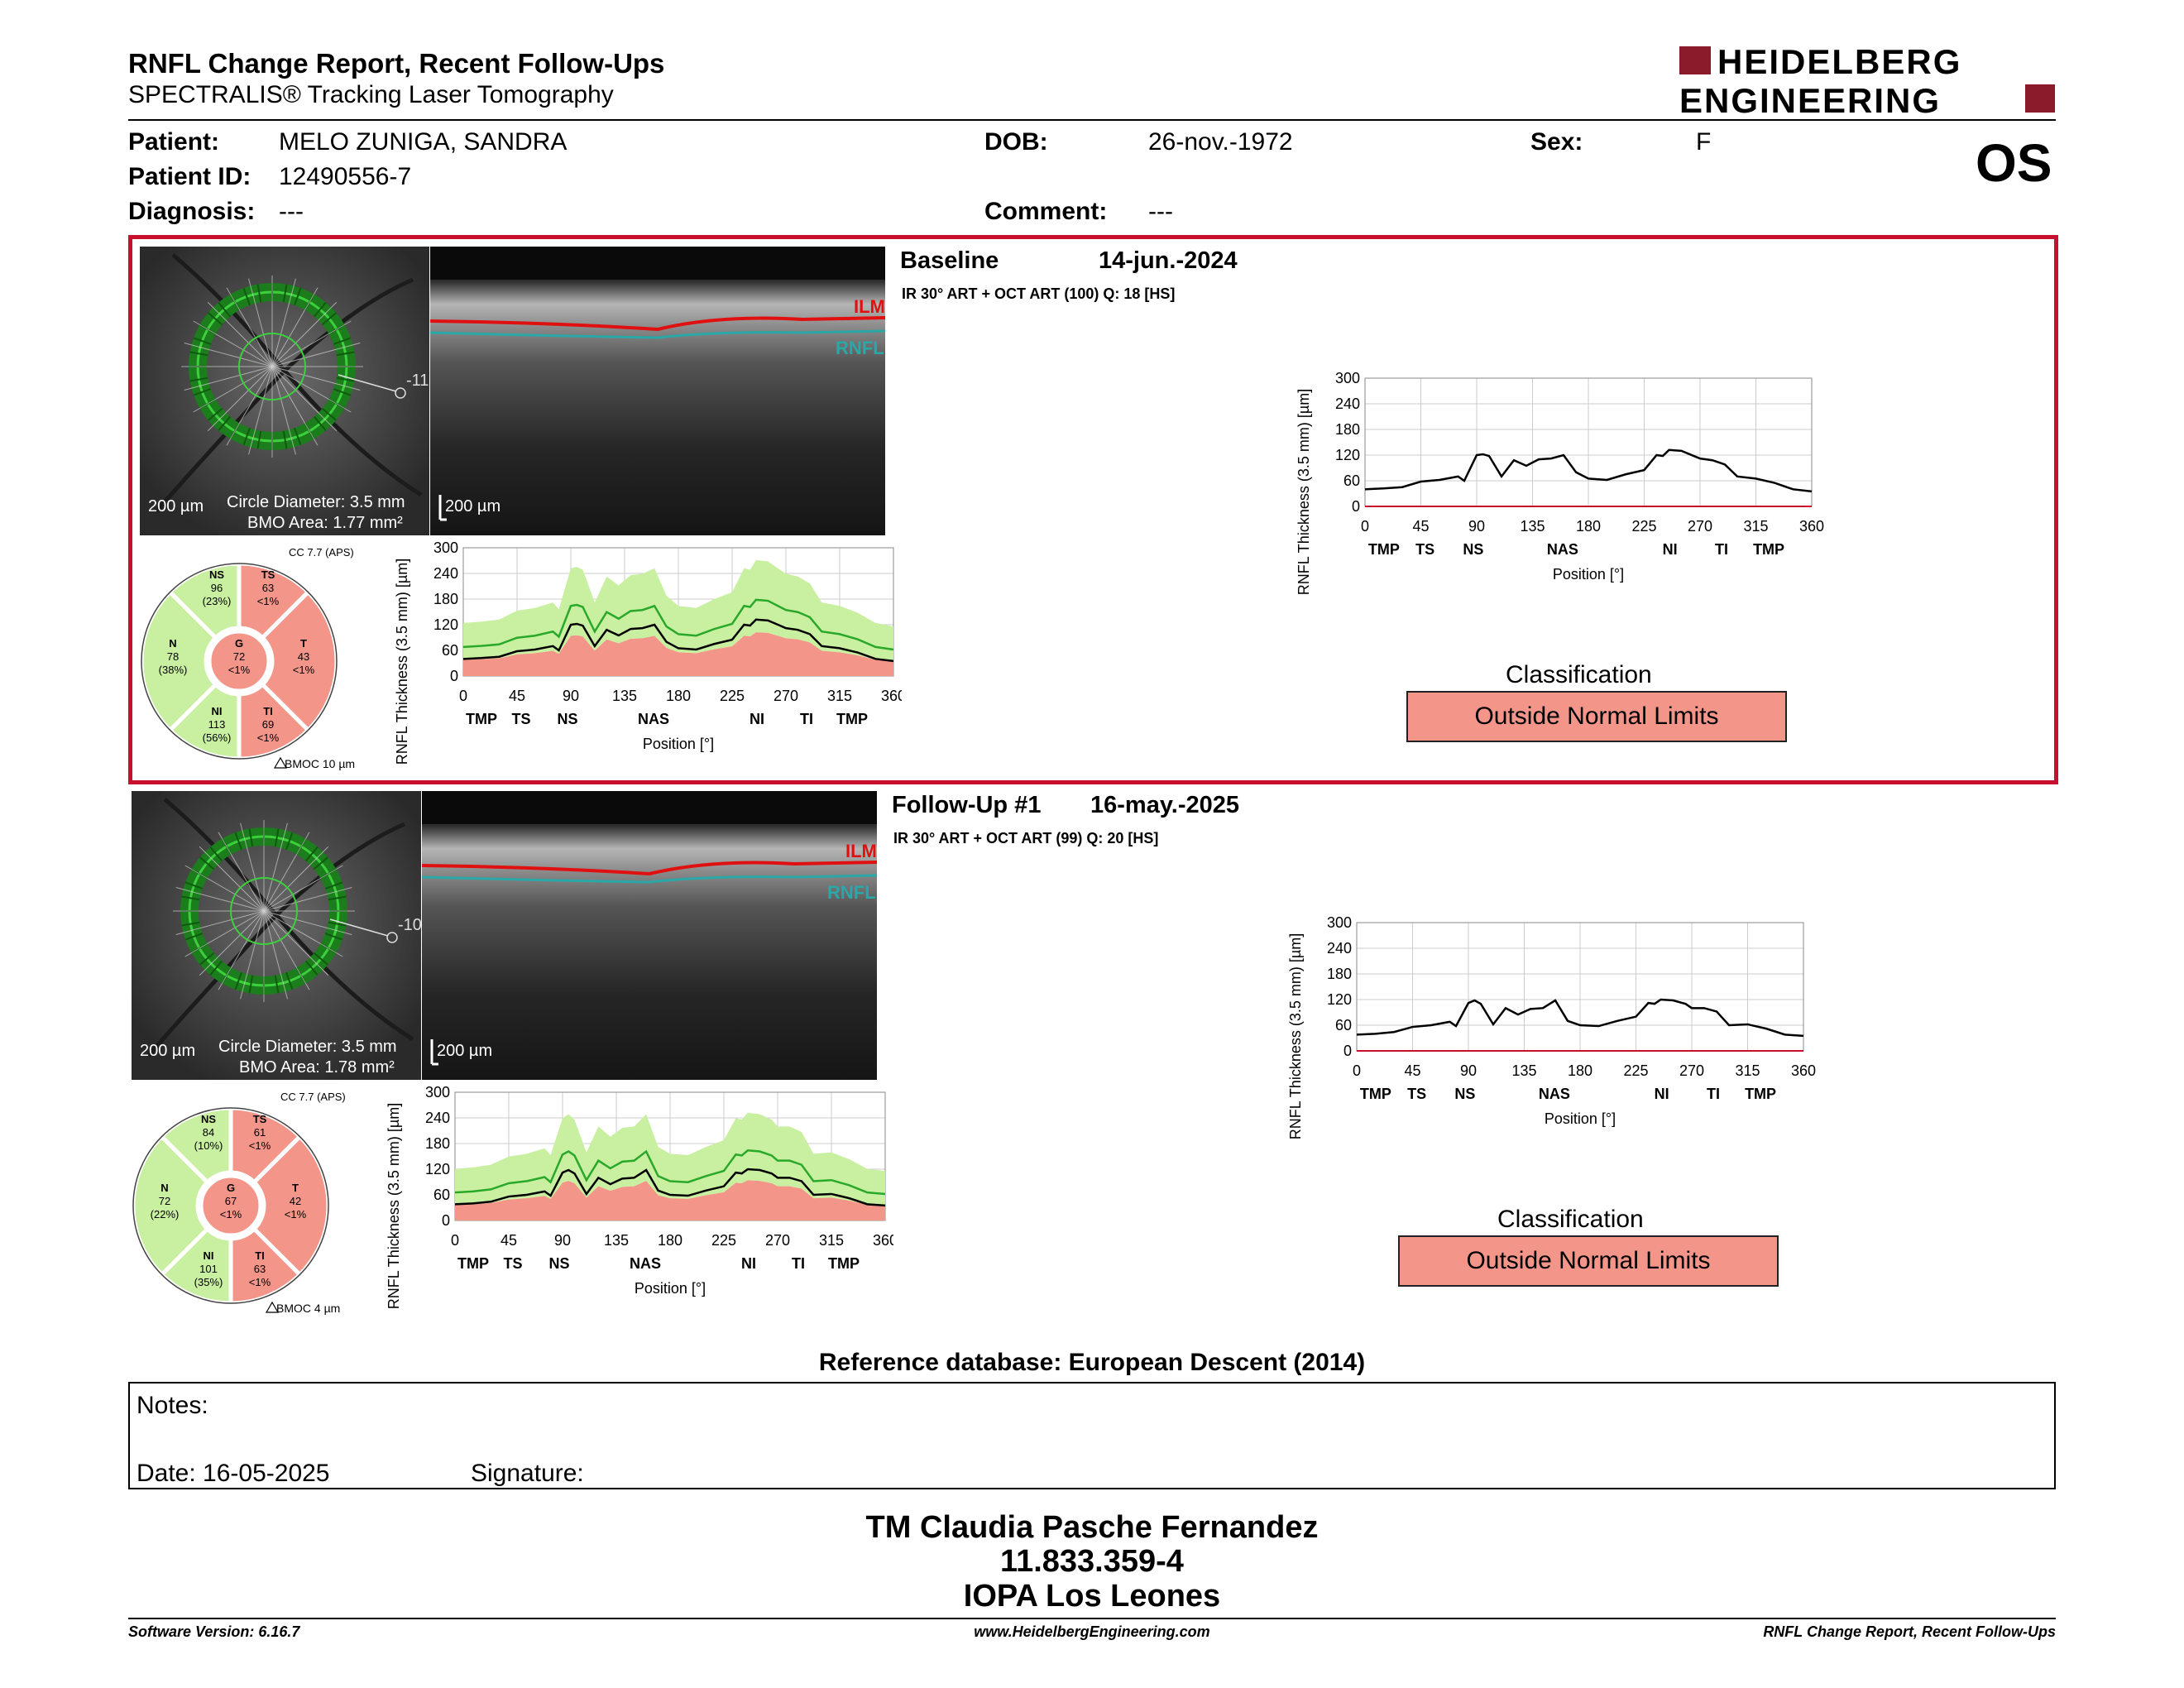 The height and width of the screenshot is (1688, 2184). I want to click on sector-name-g: G, so click(239, 643).